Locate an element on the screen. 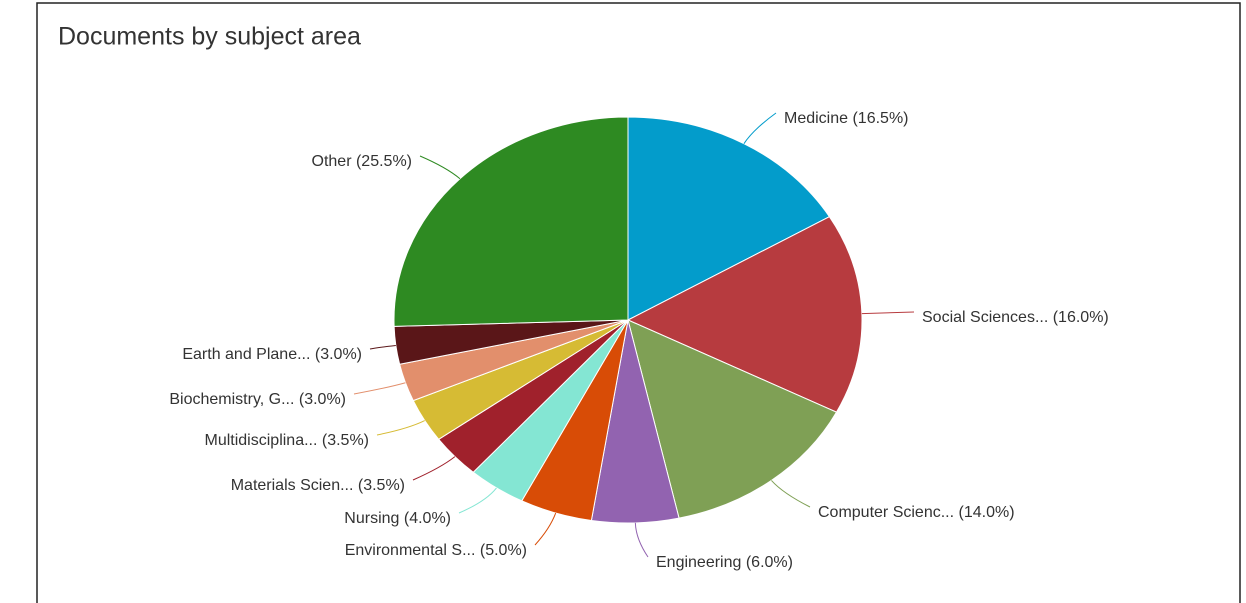  slice-label: Computer Scienc... (14.0%) is located at coordinates (916, 512).